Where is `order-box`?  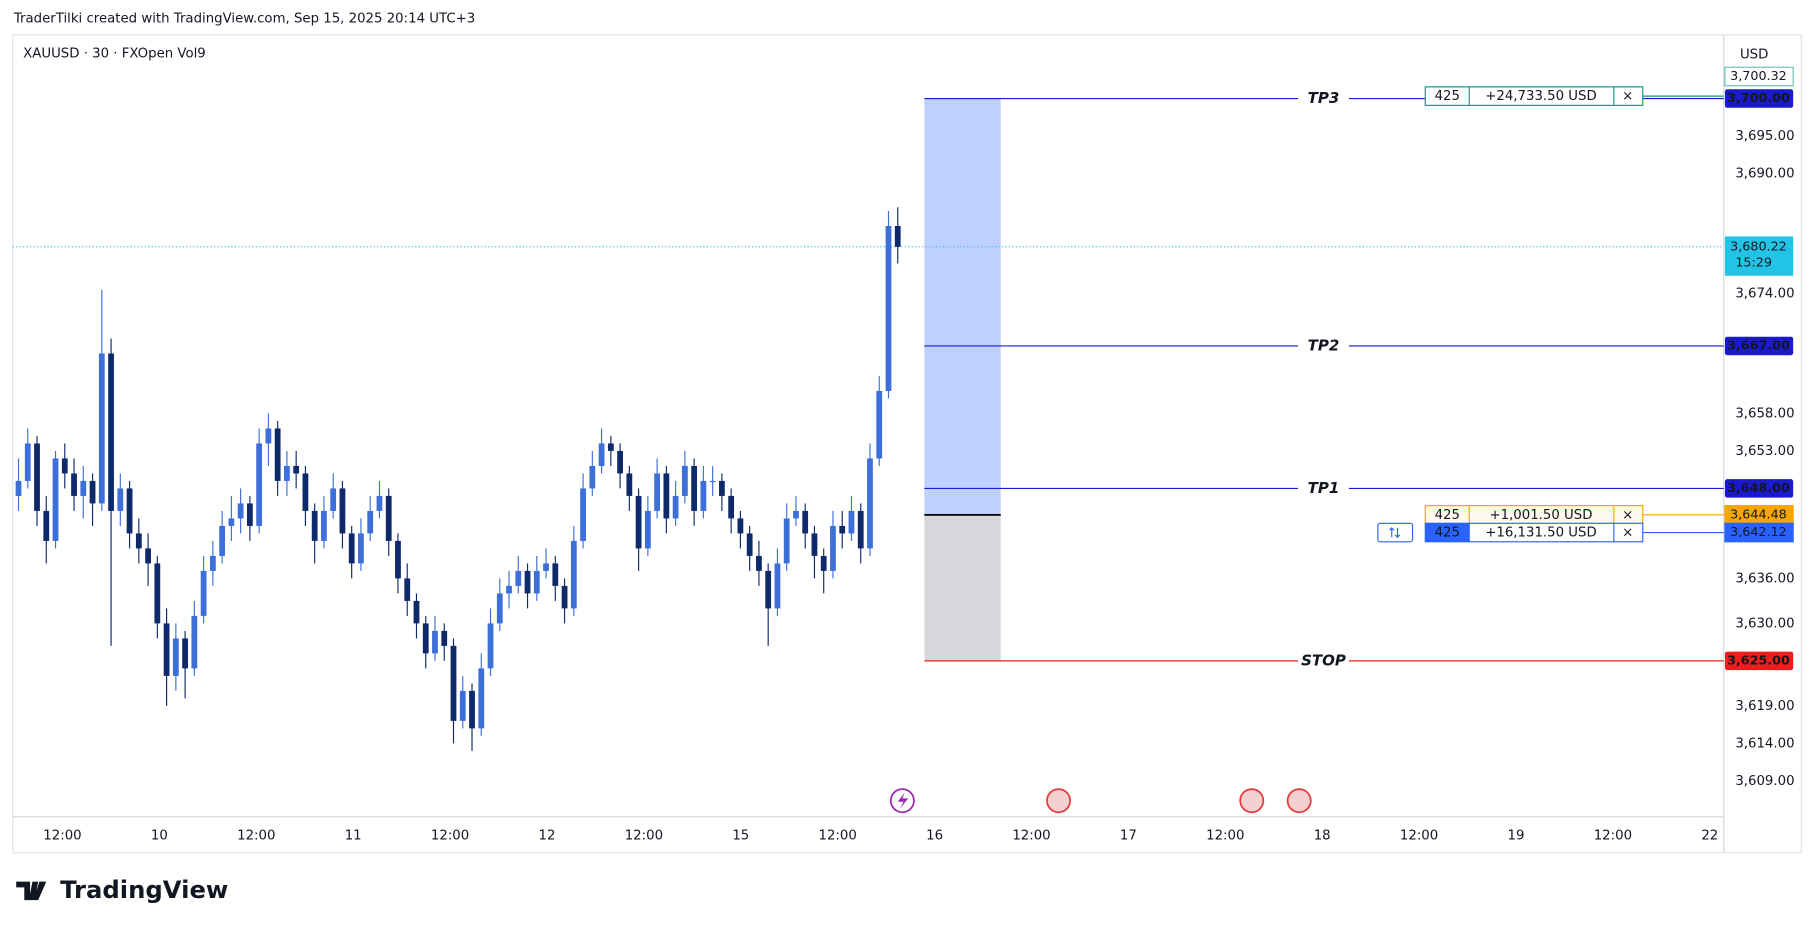 order-box is located at coordinates (1534, 96).